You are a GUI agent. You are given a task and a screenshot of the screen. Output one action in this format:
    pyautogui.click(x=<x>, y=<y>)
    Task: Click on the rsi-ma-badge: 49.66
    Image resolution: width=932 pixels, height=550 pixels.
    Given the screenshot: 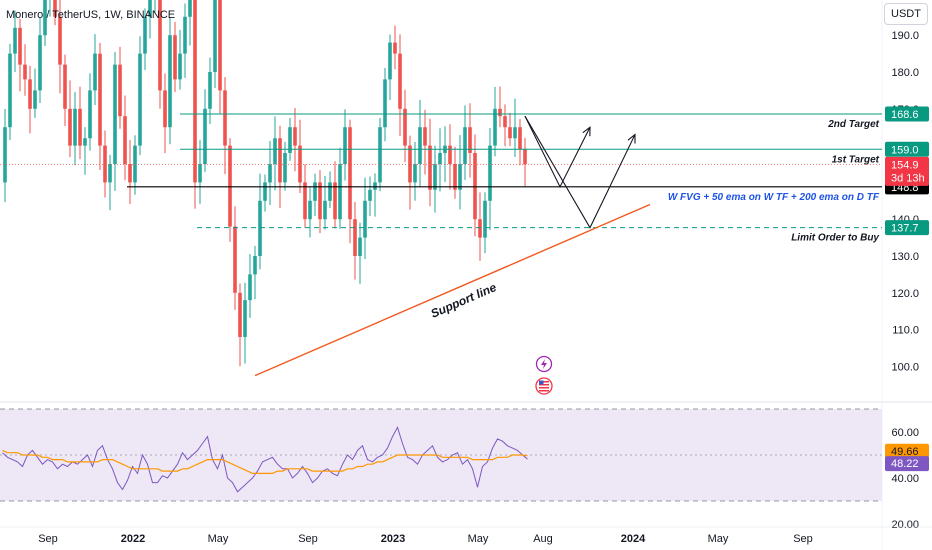 What is the action you would take?
    pyautogui.click(x=907, y=451)
    